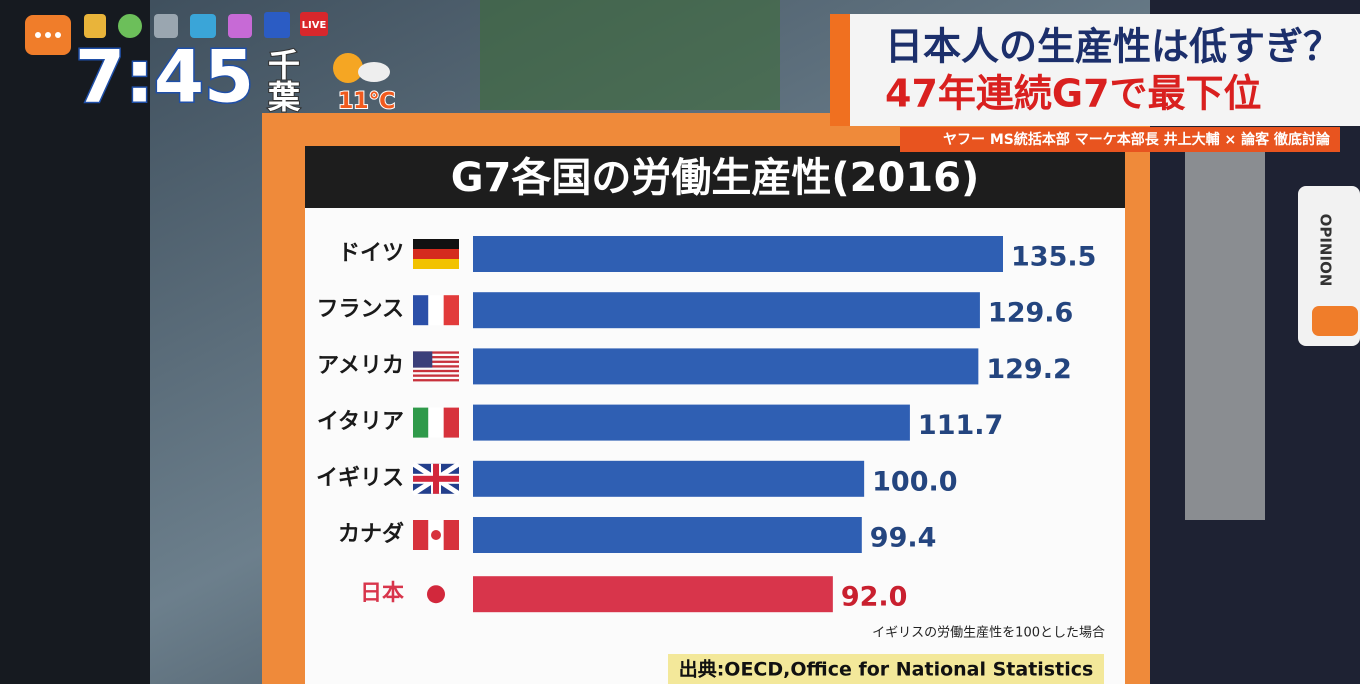 The height and width of the screenshot is (684, 1360). I want to click on clock: 7:45, so click(164, 77).